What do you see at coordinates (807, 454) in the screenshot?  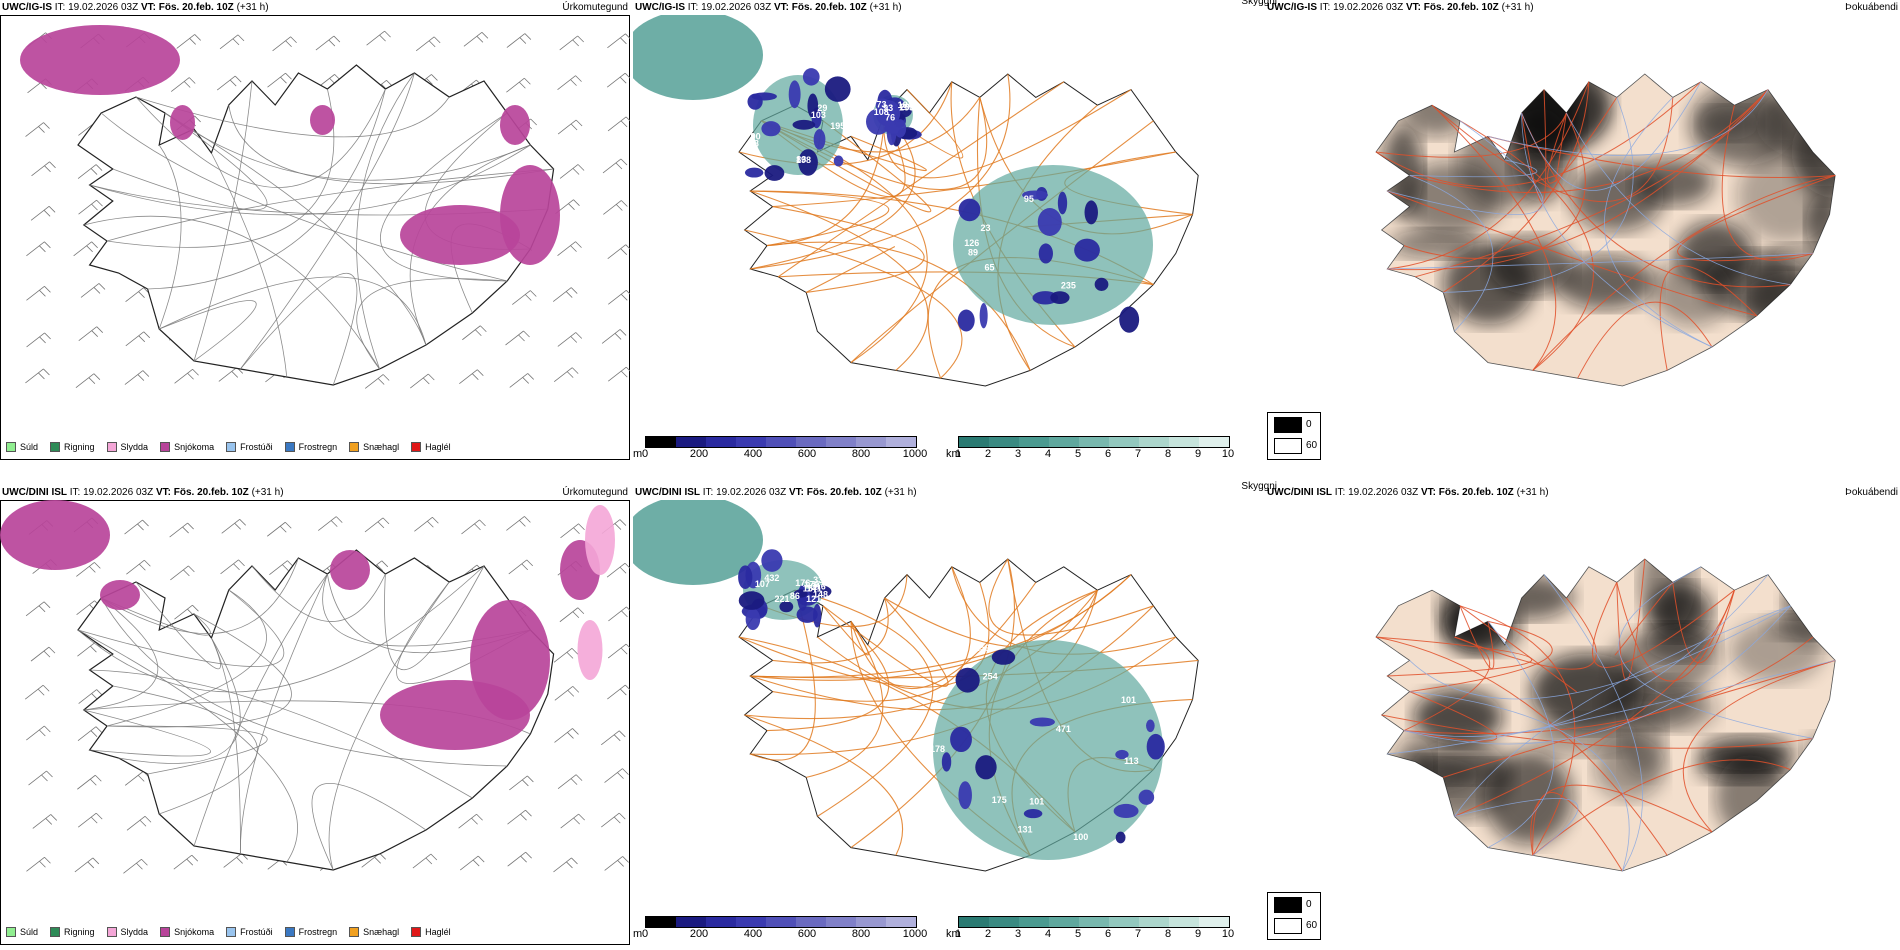 I see `colorbar-tick: 600` at bounding box center [807, 454].